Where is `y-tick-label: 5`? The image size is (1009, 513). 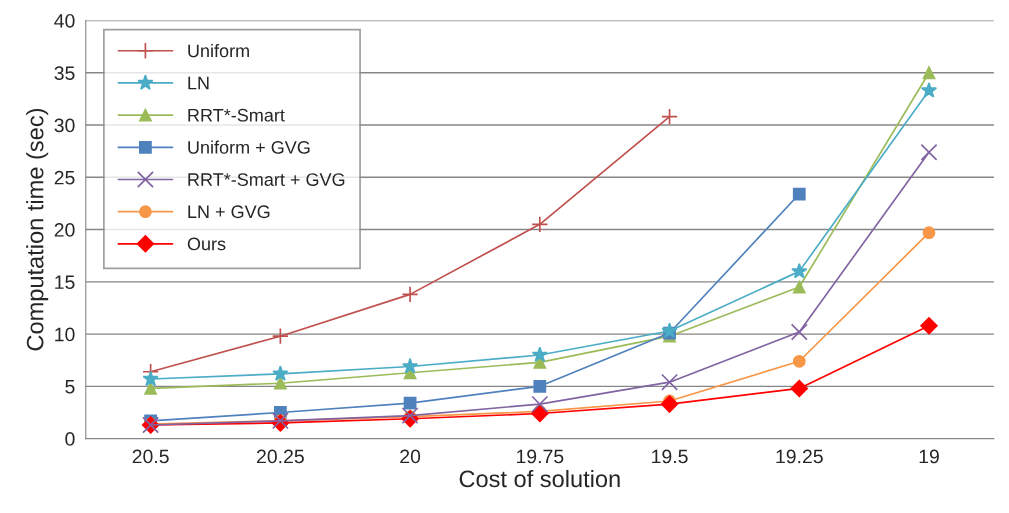 y-tick-label: 5 is located at coordinates (70, 387).